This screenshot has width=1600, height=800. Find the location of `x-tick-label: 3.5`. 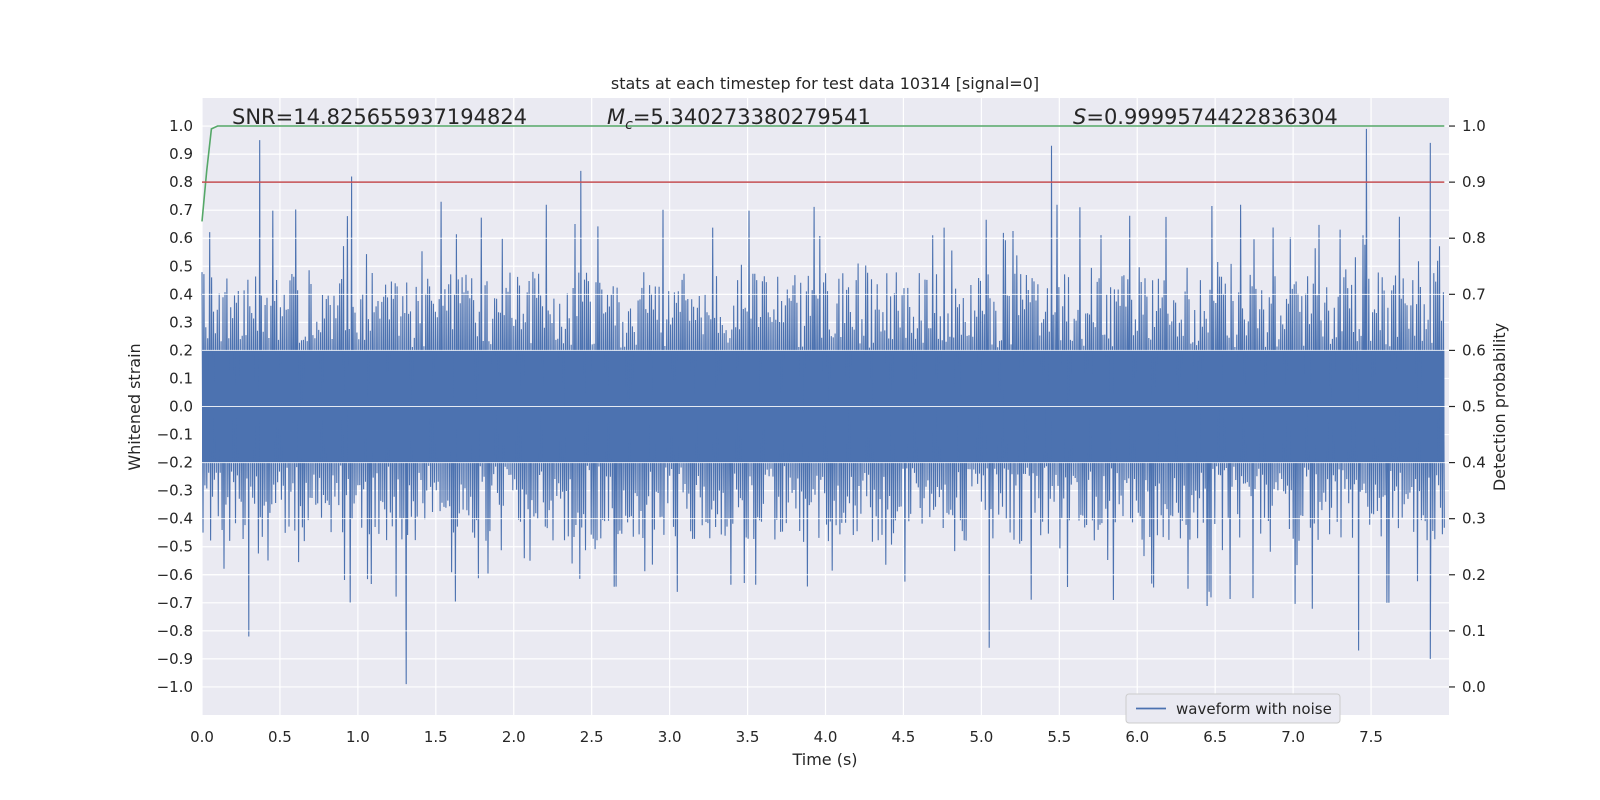

x-tick-label: 3.5 is located at coordinates (748, 737).